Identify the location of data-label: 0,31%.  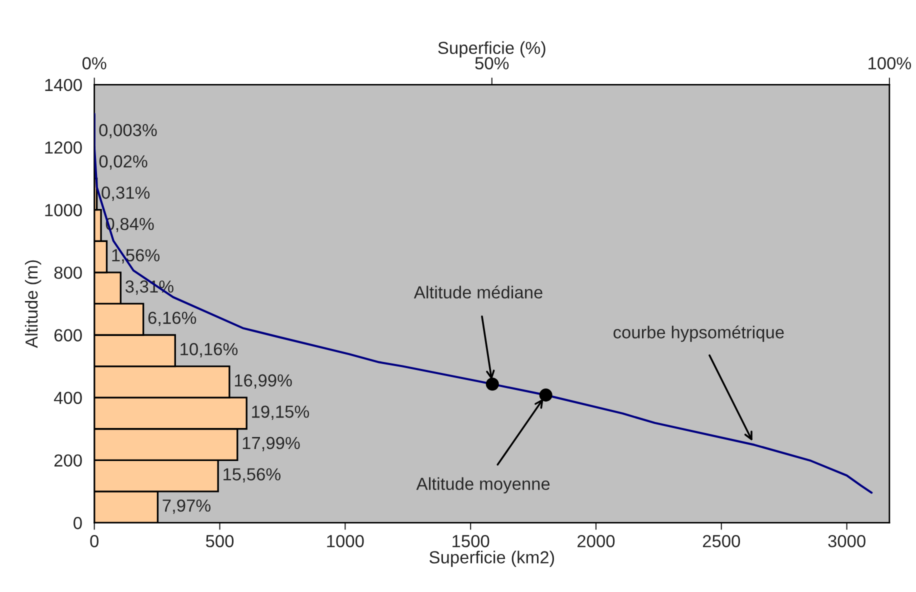
(126, 193).